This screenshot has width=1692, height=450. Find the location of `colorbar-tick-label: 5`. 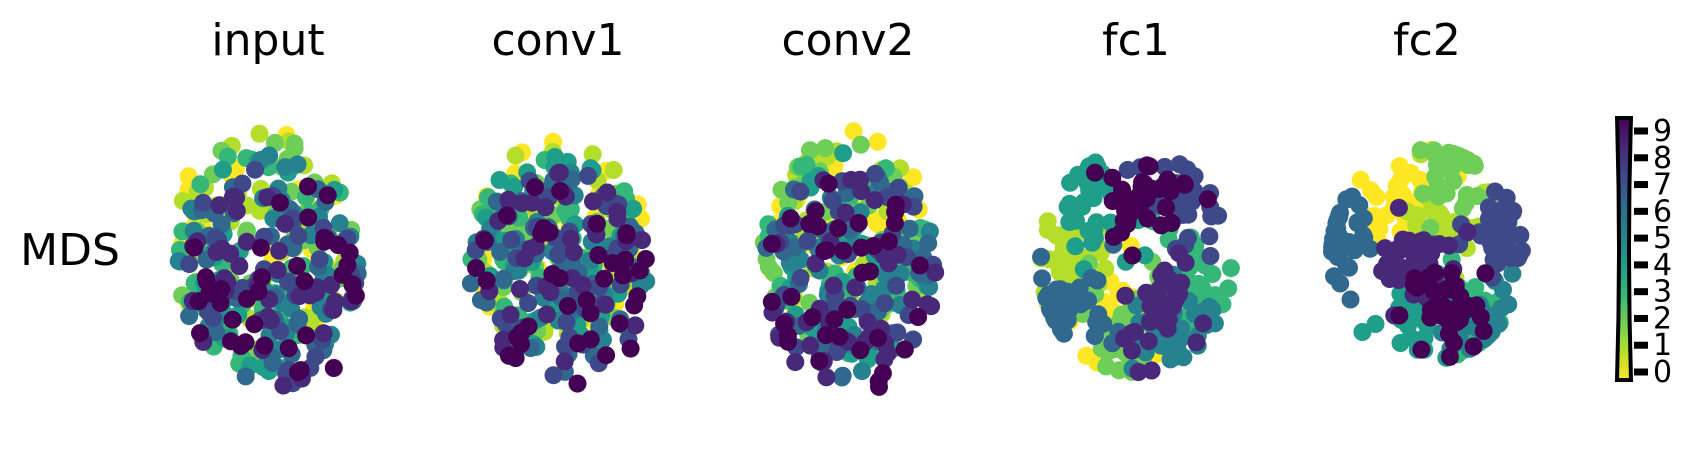

colorbar-tick-label: 5 is located at coordinates (1662, 238).